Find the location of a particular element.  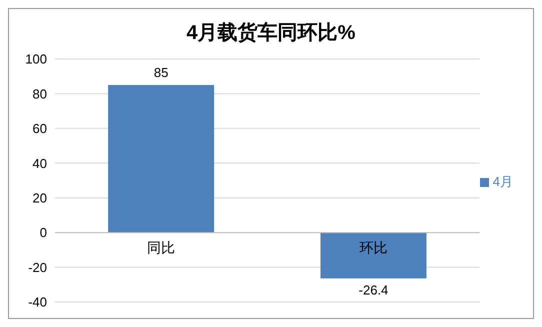

y-tick-label: 40 is located at coordinates (39, 163).